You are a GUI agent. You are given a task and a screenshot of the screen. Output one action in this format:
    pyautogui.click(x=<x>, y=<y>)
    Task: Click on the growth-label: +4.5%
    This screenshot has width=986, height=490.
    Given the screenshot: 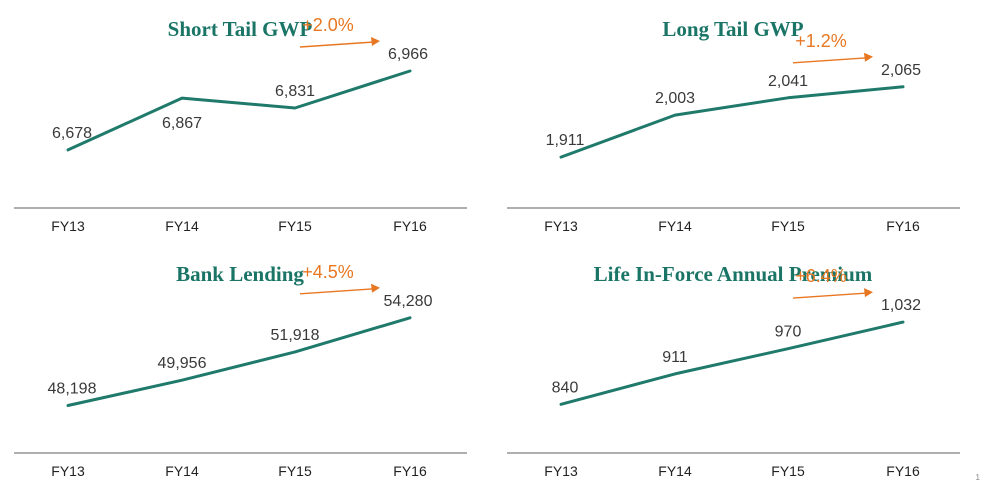 What is the action you would take?
    pyautogui.click(x=328, y=272)
    